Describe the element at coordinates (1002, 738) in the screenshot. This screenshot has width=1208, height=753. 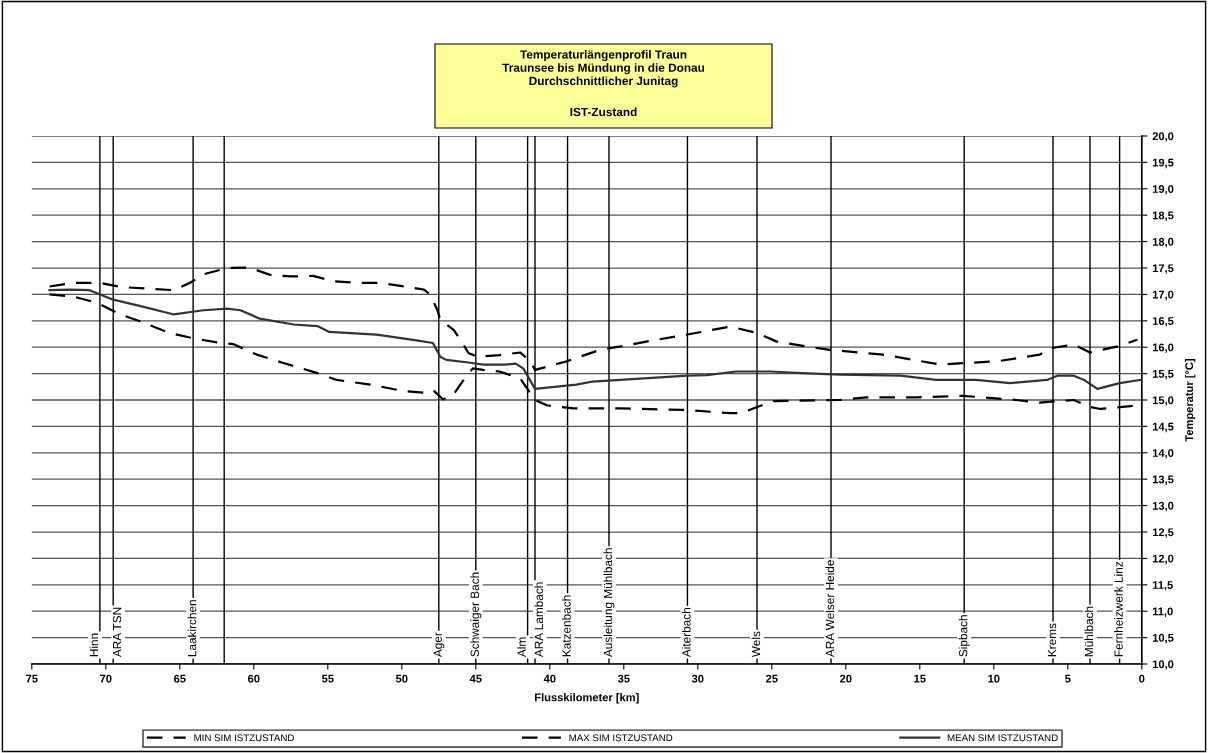
I see `legend-label: MEAN SIM ISTZUSTAND` at that location.